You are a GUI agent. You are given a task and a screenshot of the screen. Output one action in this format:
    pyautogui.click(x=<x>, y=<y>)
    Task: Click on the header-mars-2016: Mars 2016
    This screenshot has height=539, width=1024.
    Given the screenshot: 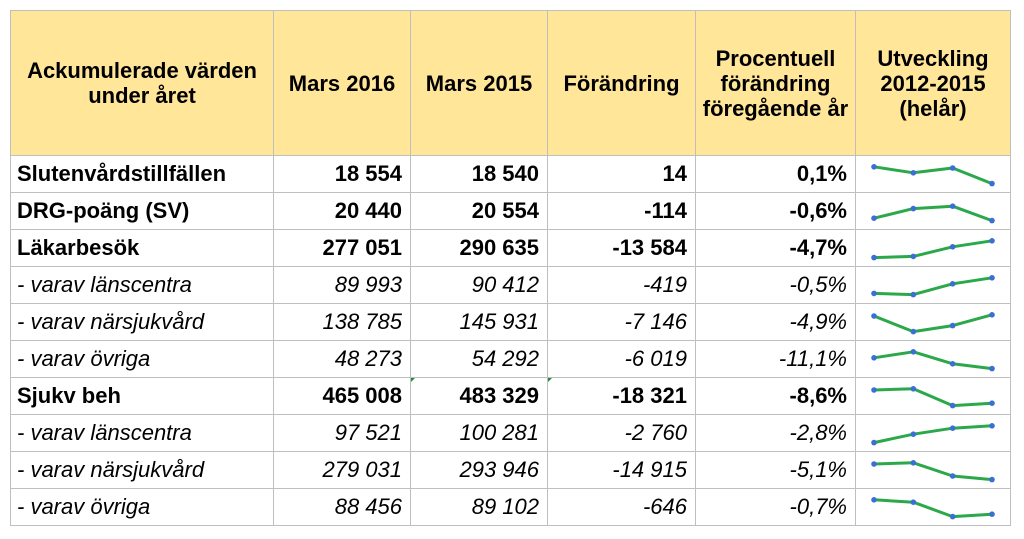 What is the action you would take?
    pyautogui.click(x=342, y=83)
    